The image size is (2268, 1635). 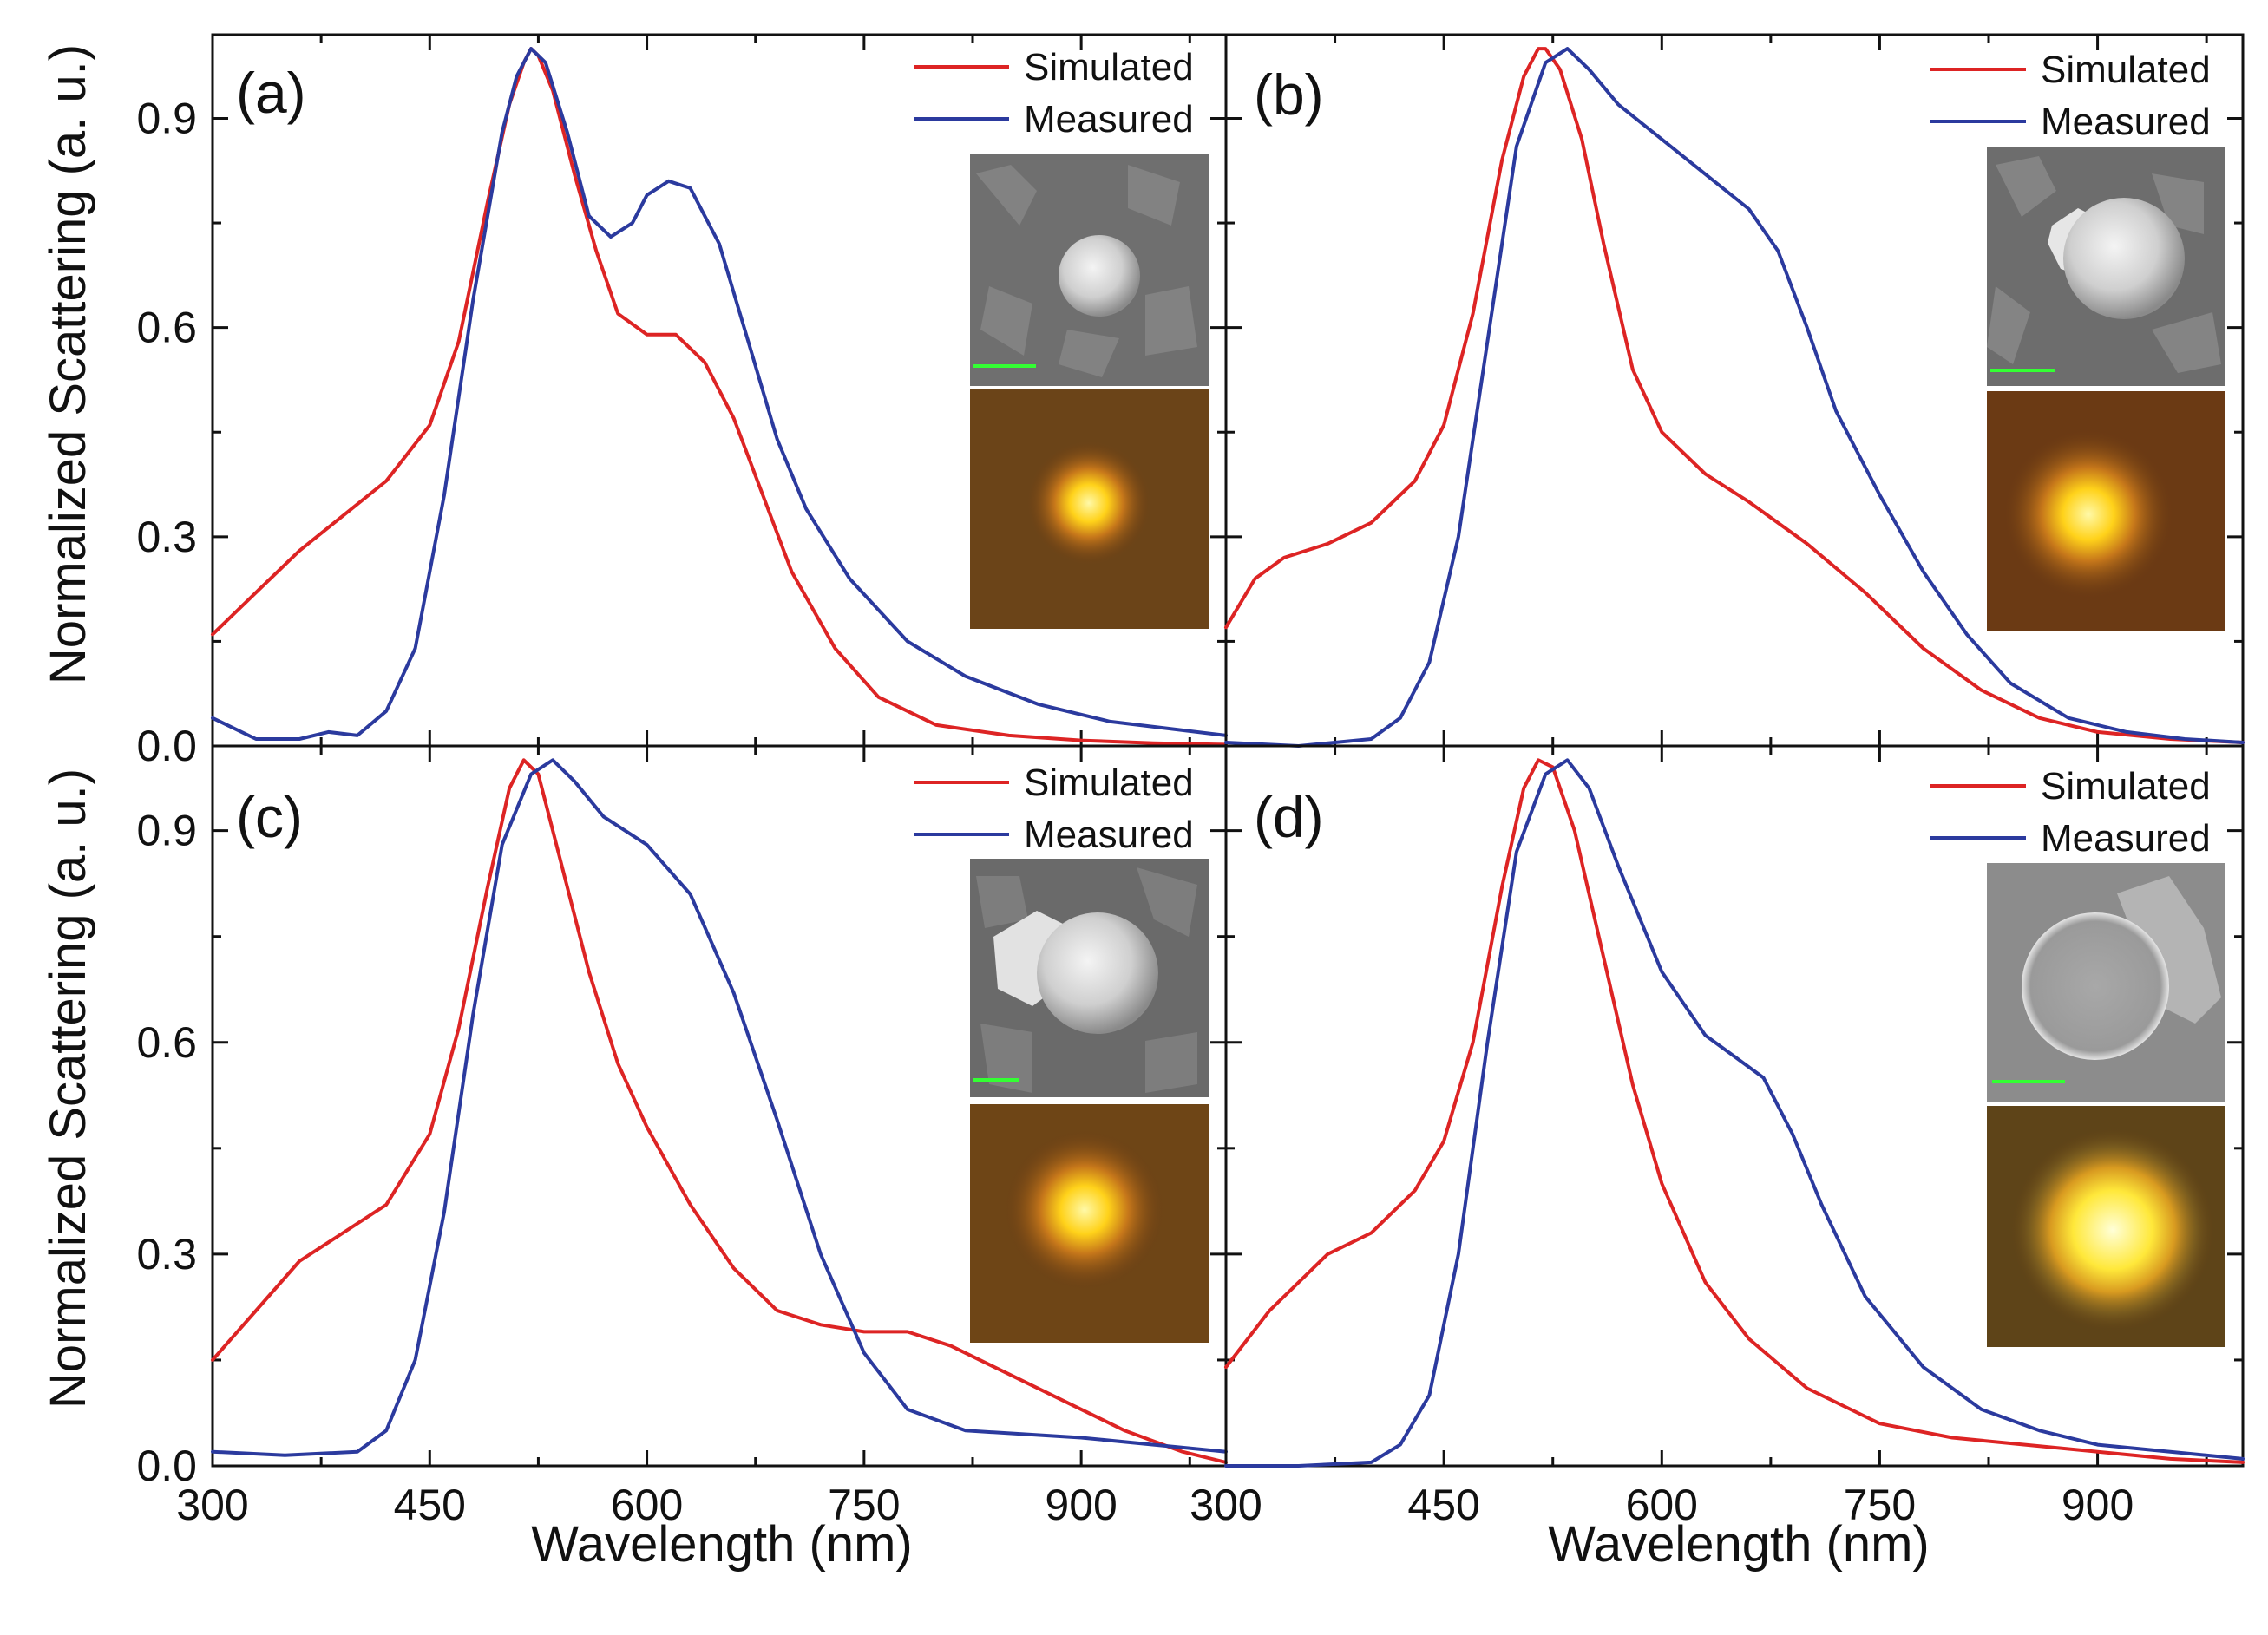 What do you see at coordinates (1738, 1545) in the screenshot?
I see `x-axis-title-right: Wavelength (nm)` at bounding box center [1738, 1545].